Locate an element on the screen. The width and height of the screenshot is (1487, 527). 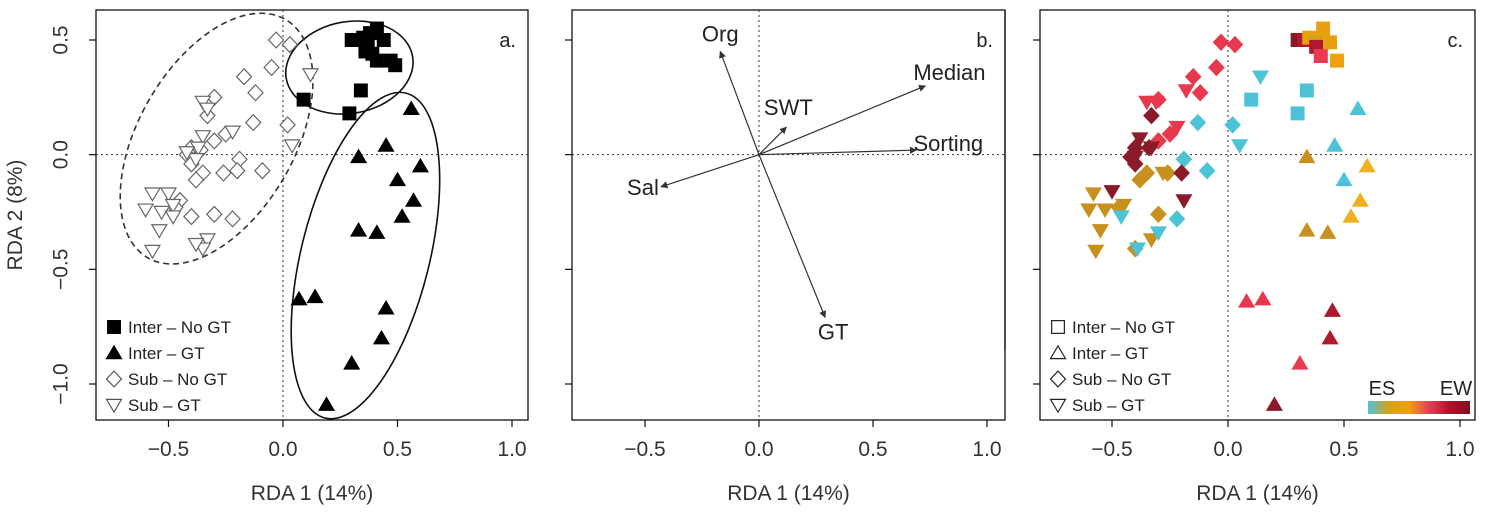
x-tick-label: 0.5 is located at coordinates (397, 449).